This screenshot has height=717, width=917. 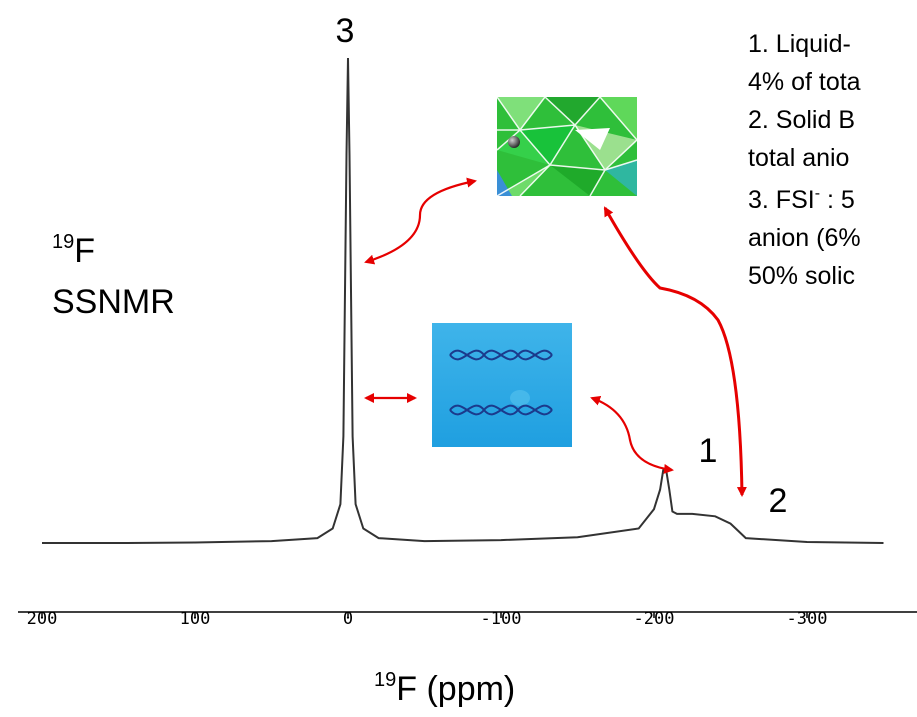 I want to click on annotation-line-2: 4% of tota, so click(x=804, y=82).